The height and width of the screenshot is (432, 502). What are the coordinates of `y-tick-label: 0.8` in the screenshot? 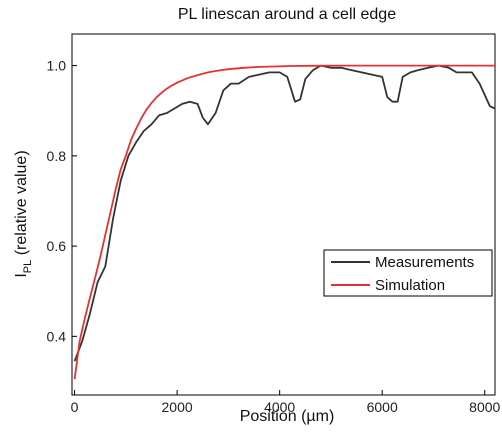 It's located at (57, 156).